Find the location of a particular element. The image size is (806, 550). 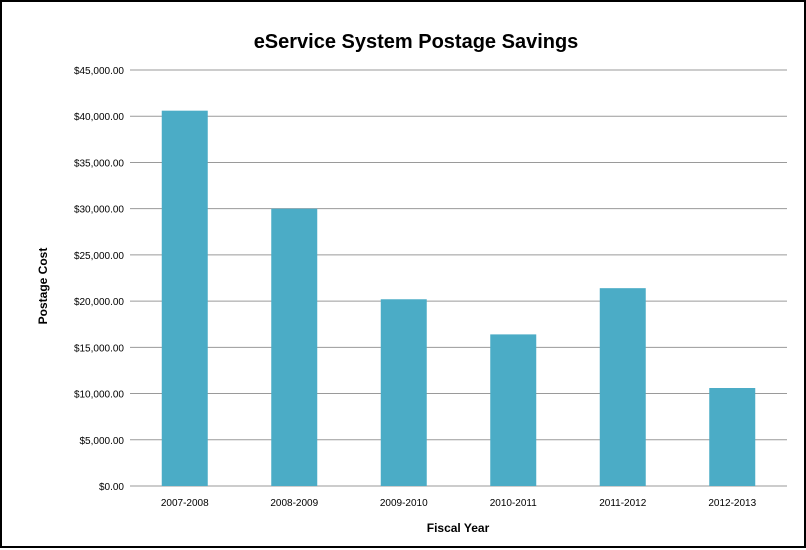

y-tick-label: $10,000.00 is located at coordinates (99, 395).